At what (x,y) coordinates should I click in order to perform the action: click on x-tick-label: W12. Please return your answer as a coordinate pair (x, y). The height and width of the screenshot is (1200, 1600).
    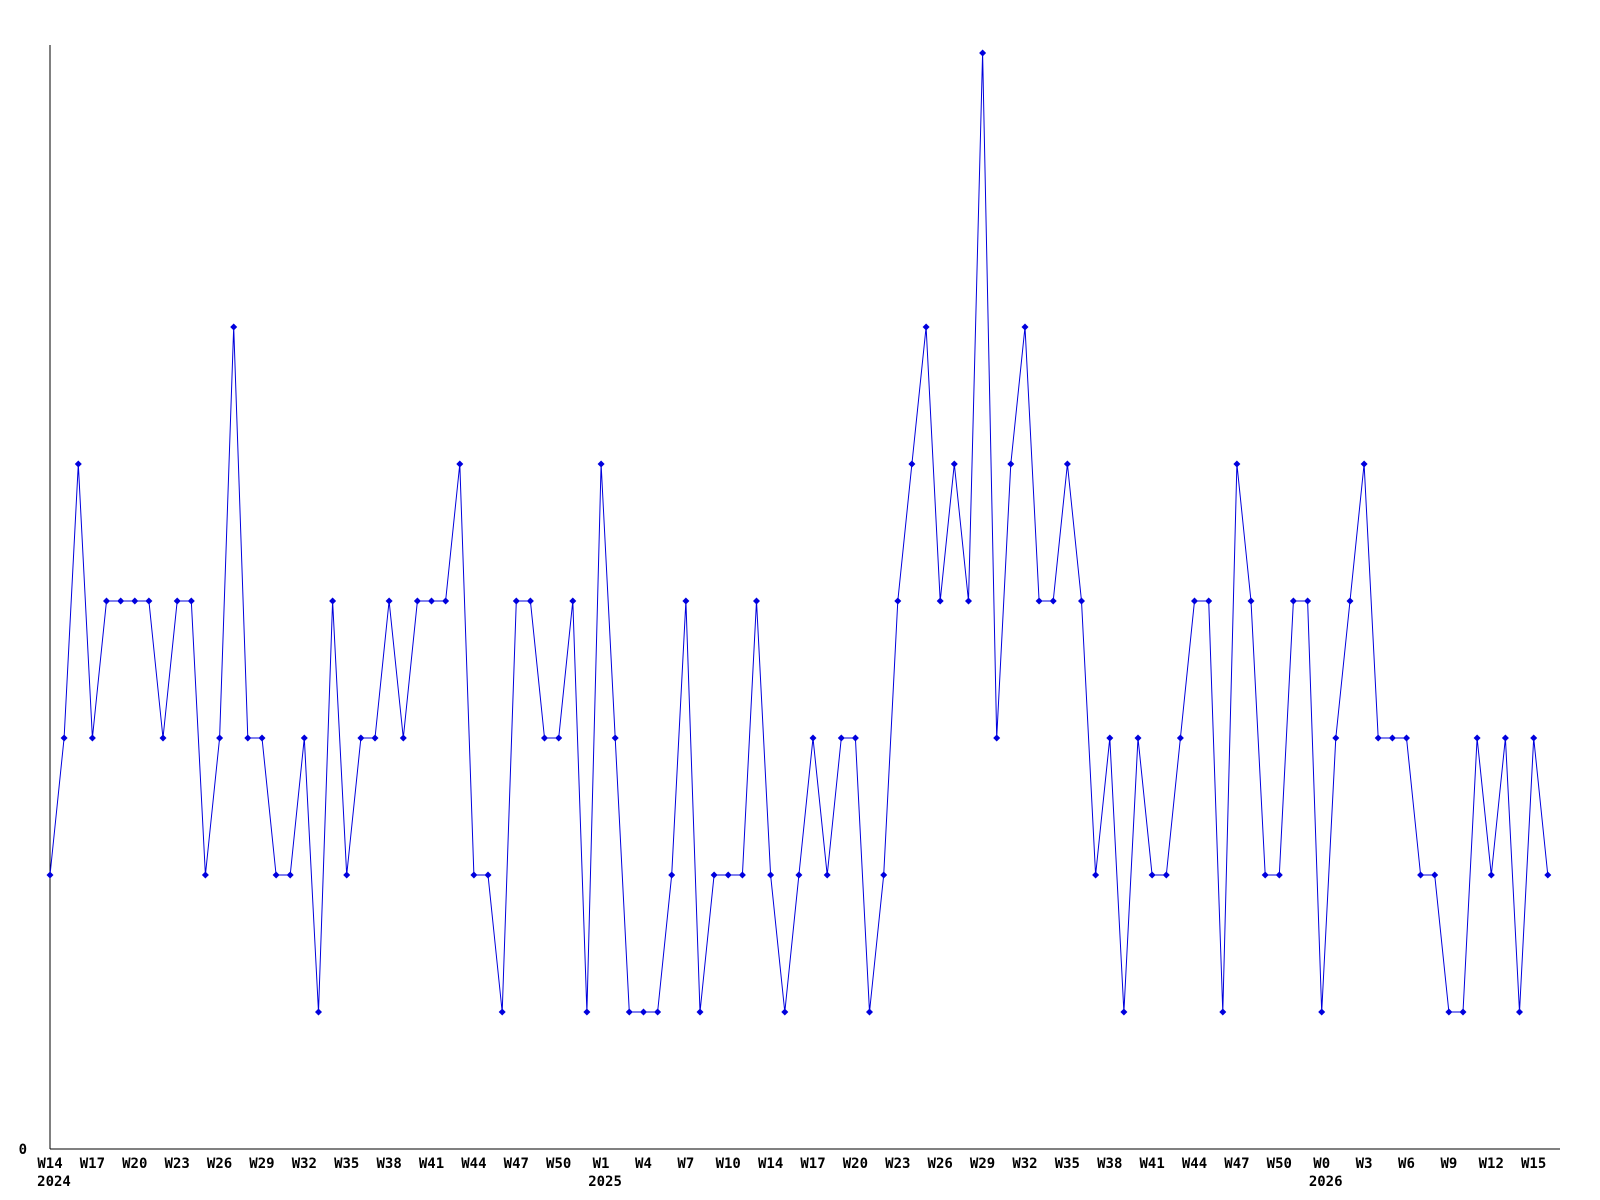
    Looking at the image, I should click on (1491, 1164).